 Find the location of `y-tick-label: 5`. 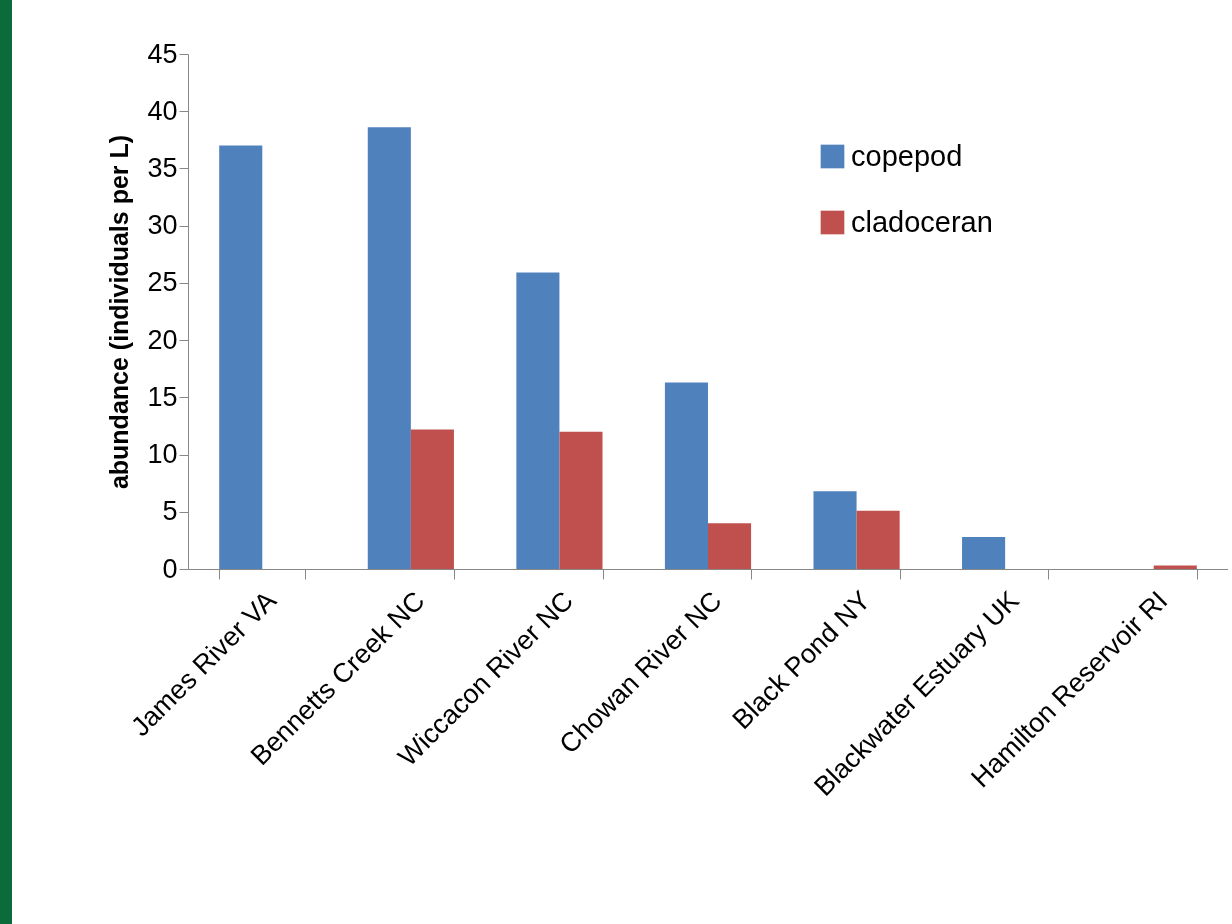

y-tick-label: 5 is located at coordinates (170, 511).